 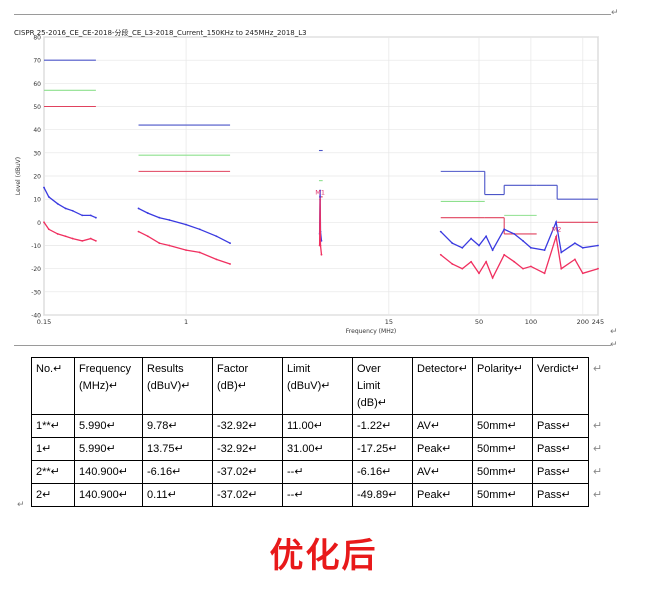 What do you see at coordinates (500, 369) in the screenshot?
I see `header-line: Polarity↵` at bounding box center [500, 369].